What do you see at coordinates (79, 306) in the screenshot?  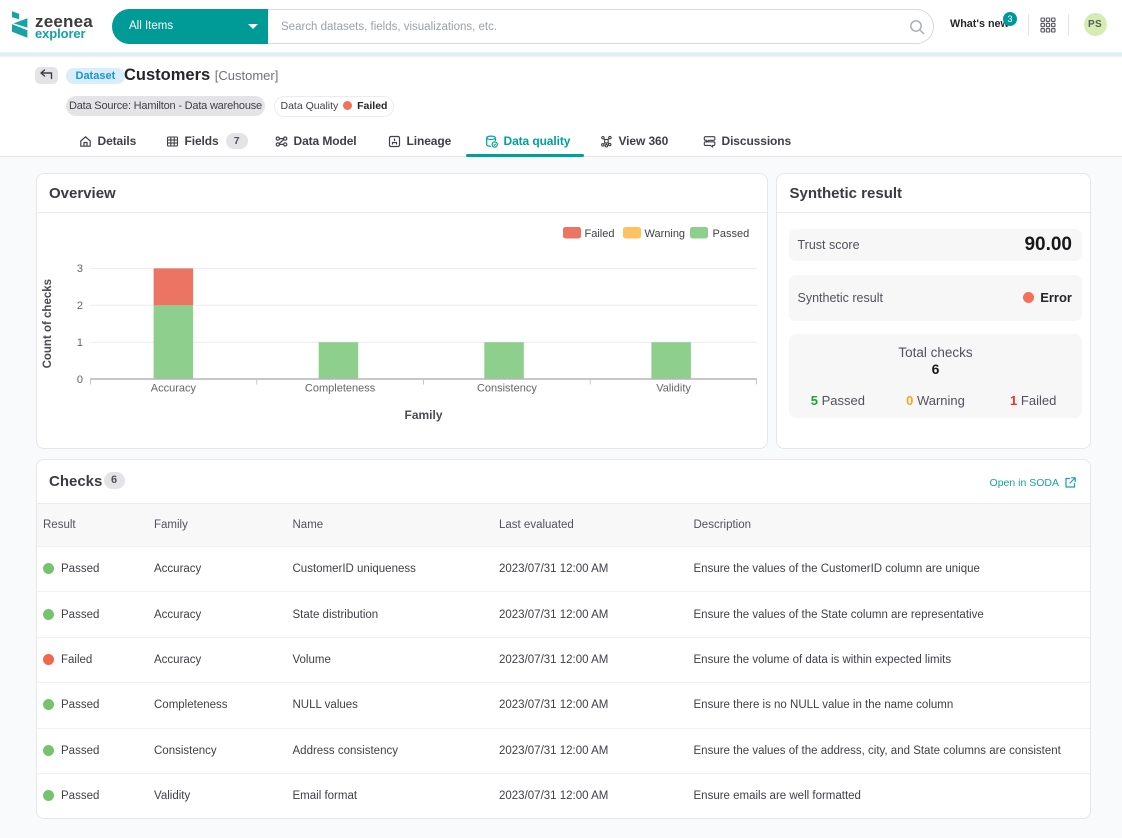 I see `svg-text: 2` at bounding box center [79, 306].